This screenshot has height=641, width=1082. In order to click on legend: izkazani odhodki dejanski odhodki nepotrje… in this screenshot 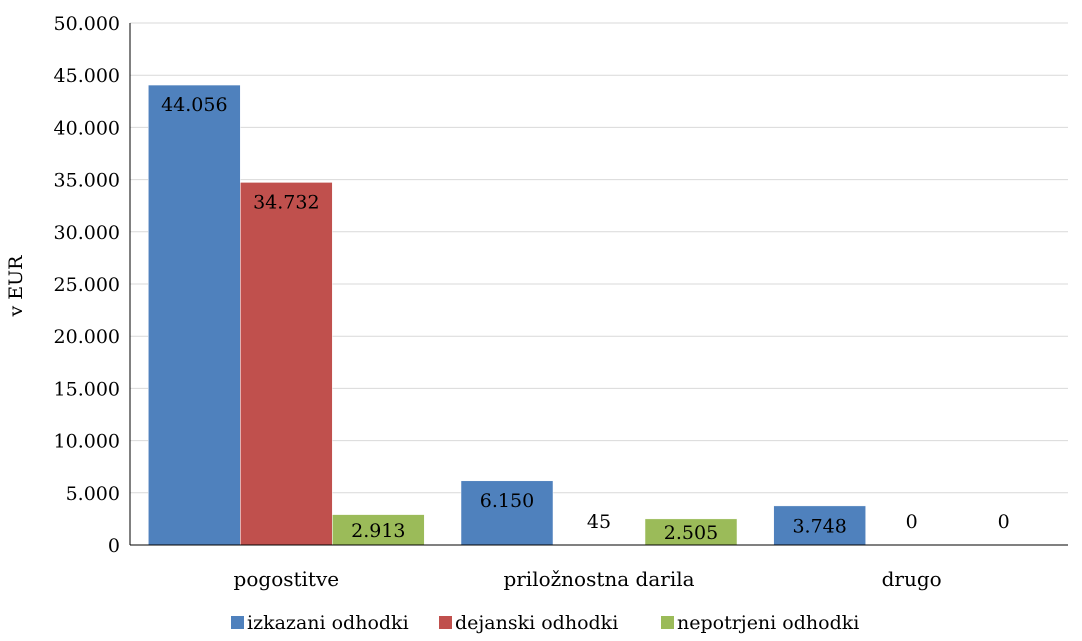, I will do `click(545, 623)`.